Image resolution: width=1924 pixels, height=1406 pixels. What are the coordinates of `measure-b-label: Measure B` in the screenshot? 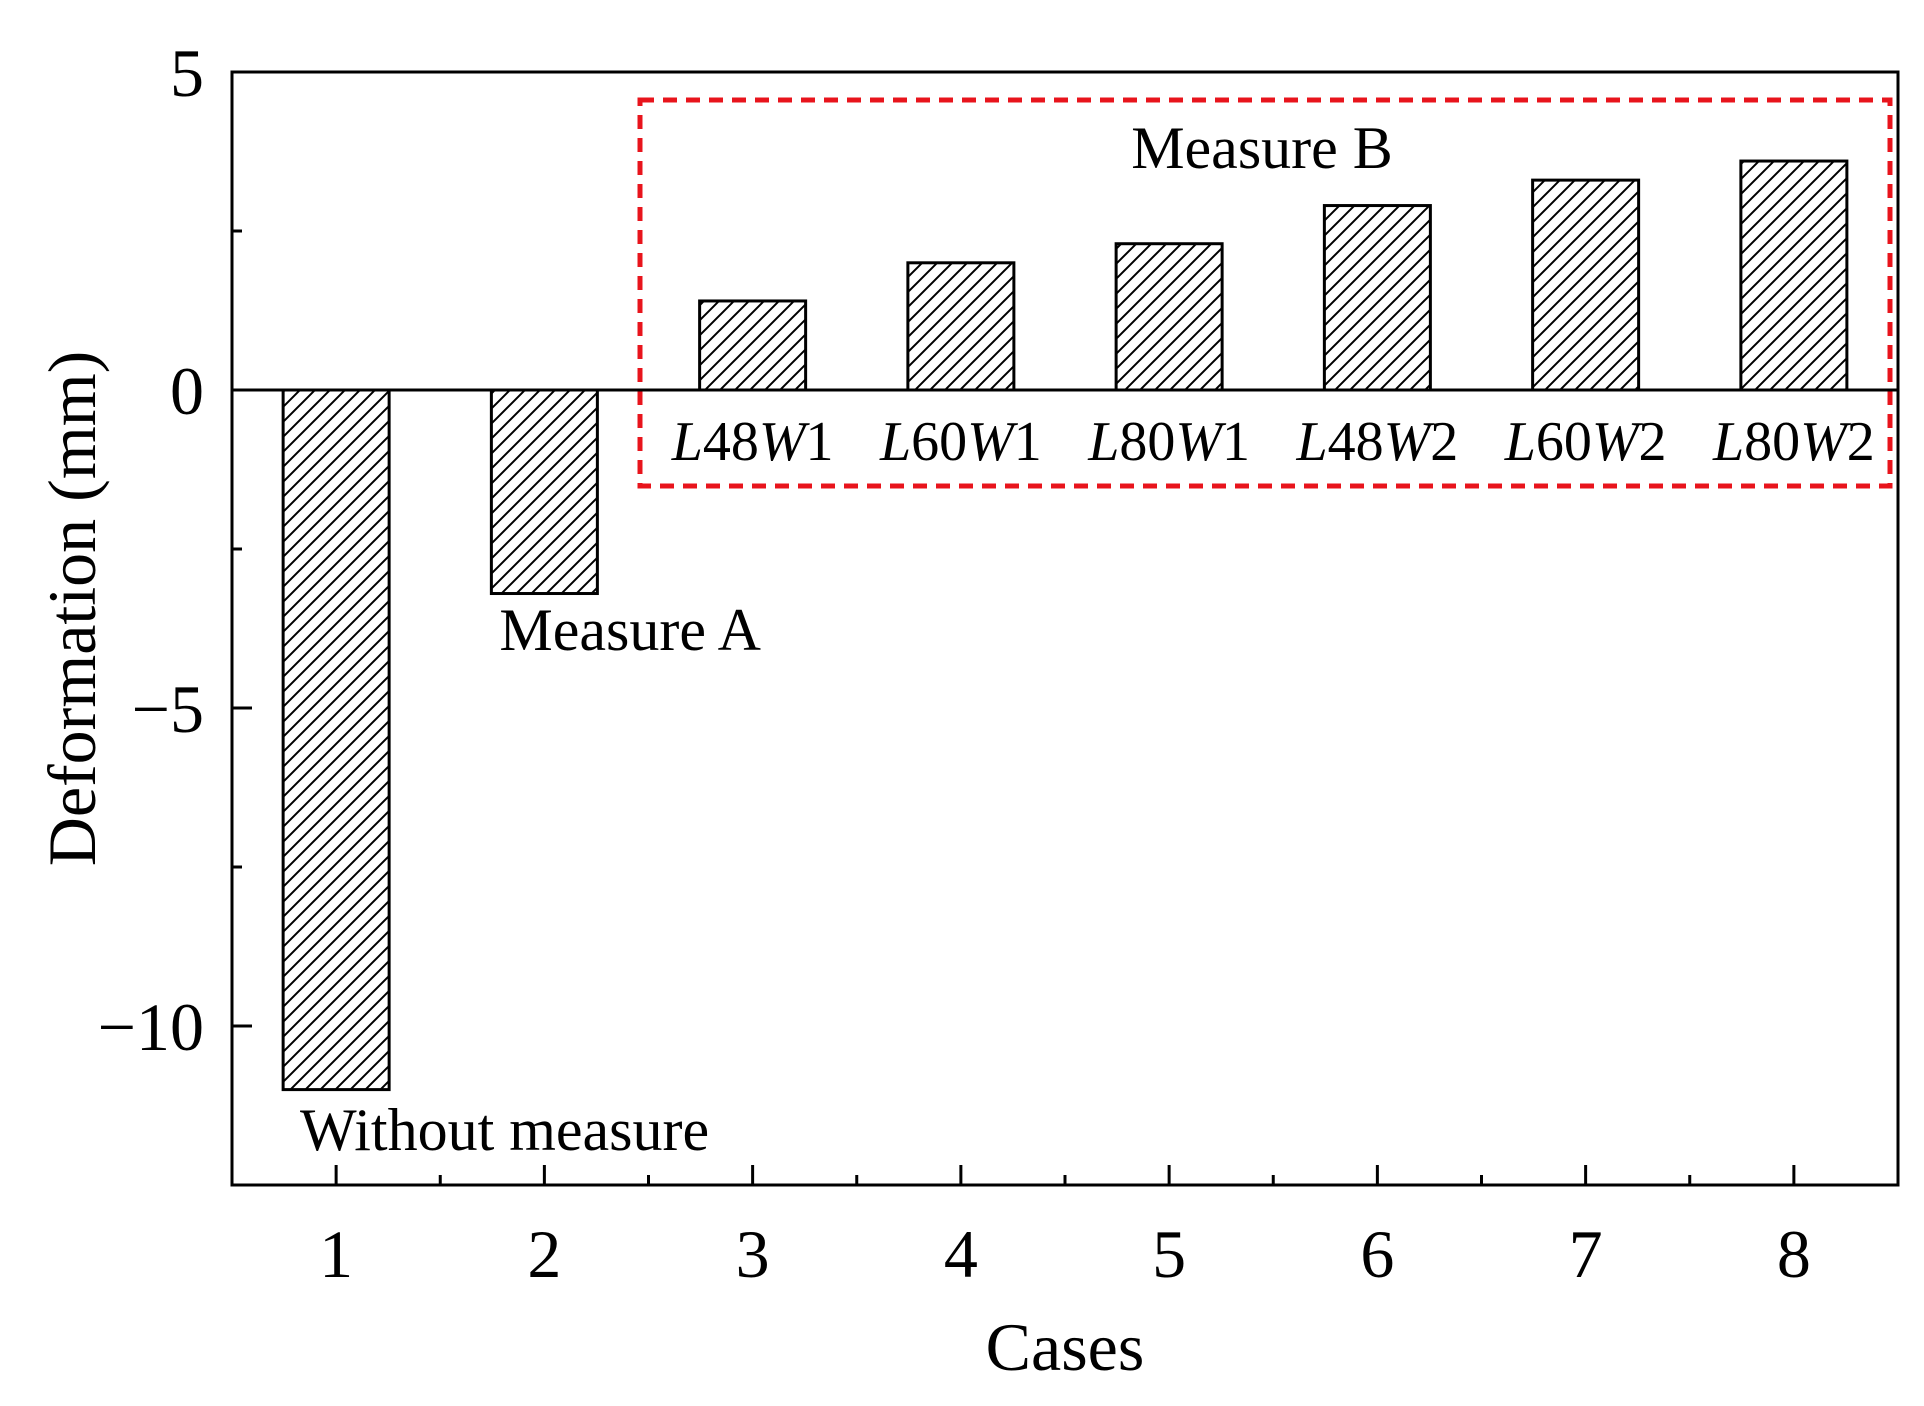 It's located at (1262, 148).